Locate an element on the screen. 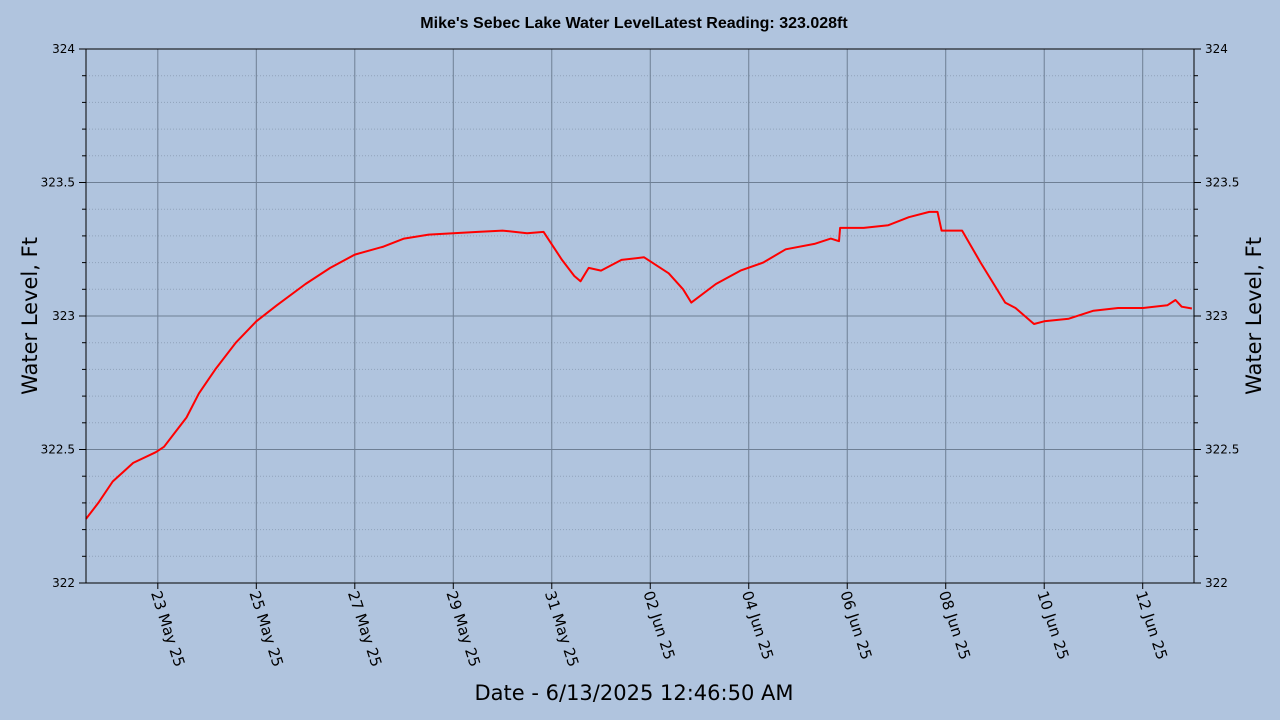 The width and height of the screenshot is (1280, 720). y-tick-label-right: 324 is located at coordinates (1216, 49).